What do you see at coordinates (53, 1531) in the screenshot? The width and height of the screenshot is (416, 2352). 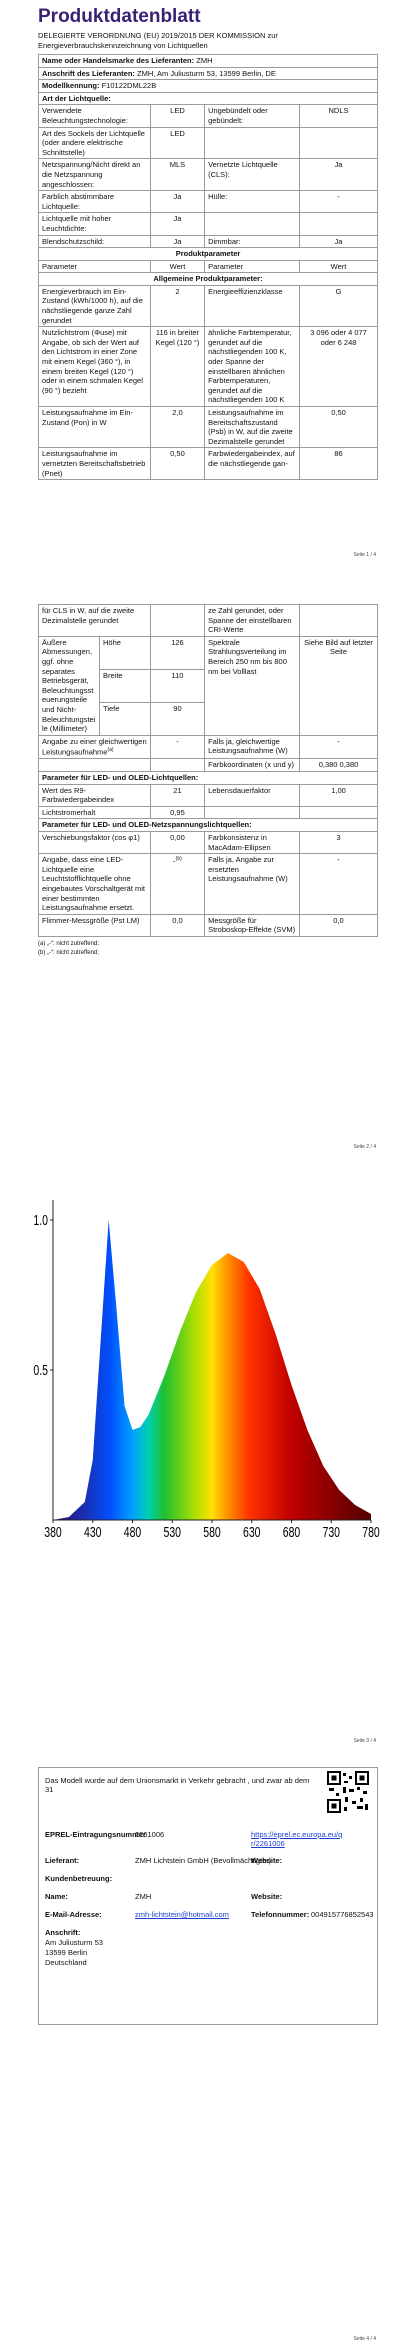 I see `x-tick-label: 380` at bounding box center [53, 1531].